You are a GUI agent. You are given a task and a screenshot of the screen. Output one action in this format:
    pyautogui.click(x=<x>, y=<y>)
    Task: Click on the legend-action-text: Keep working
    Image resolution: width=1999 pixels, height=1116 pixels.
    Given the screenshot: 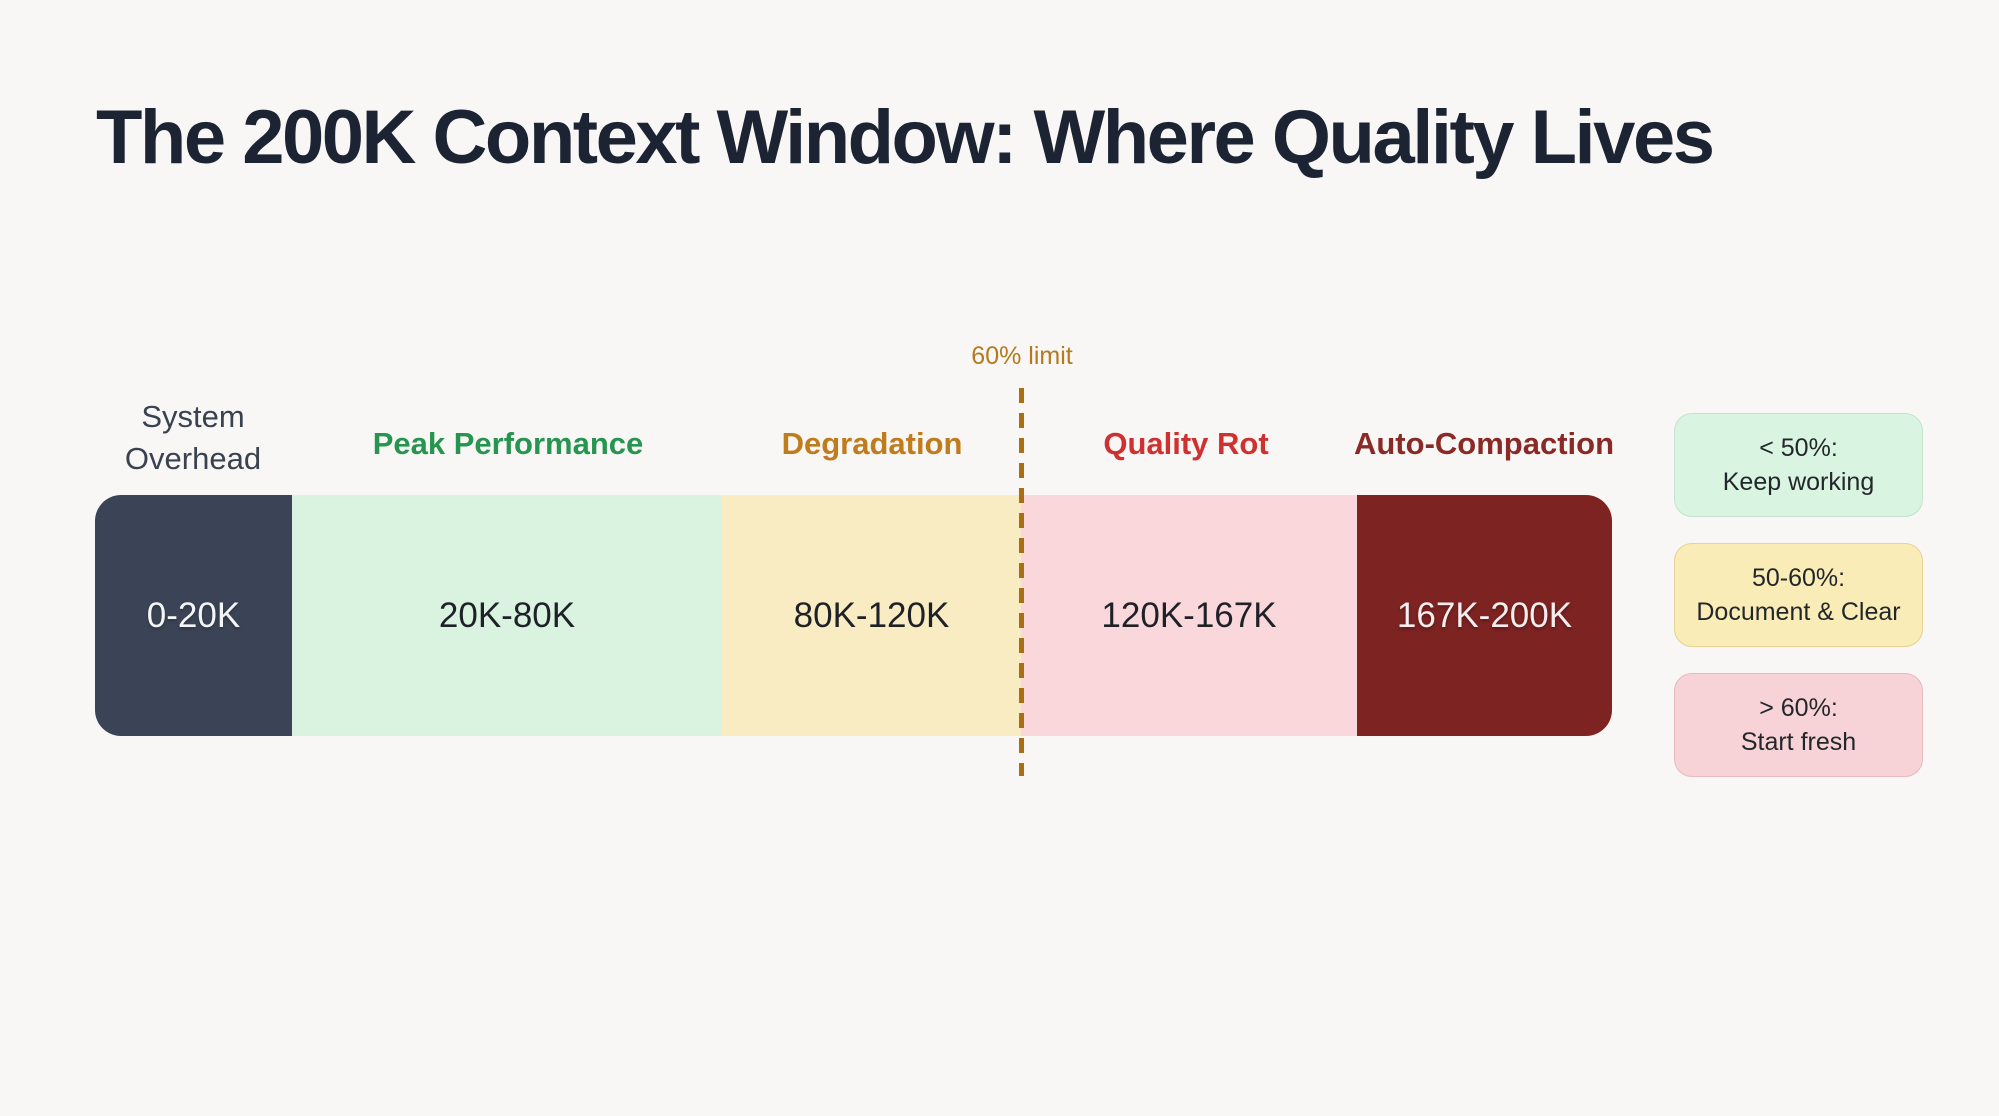 What is the action you would take?
    pyautogui.click(x=1798, y=482)
    